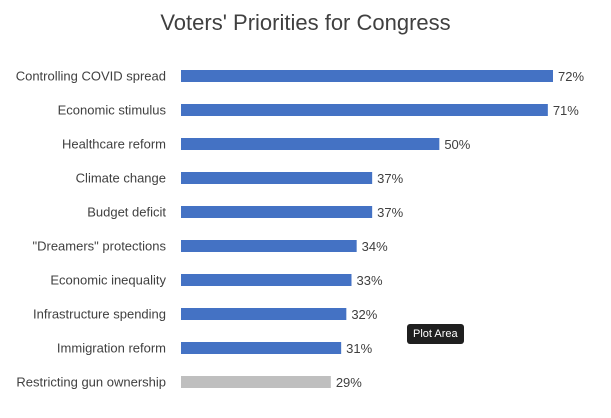  I want to click on data-label: 31%, so click(359, 348).